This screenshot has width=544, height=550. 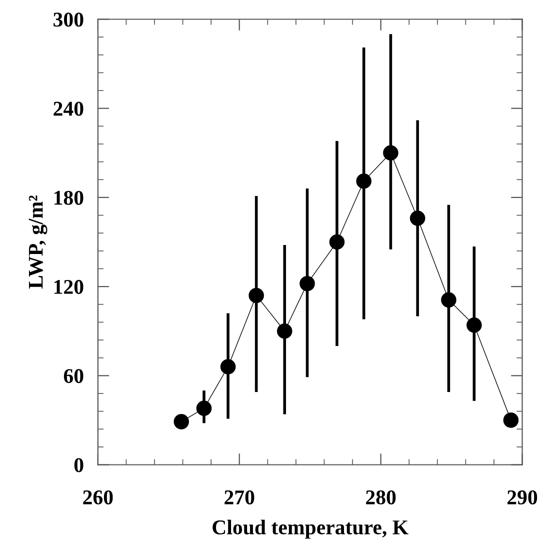 I want to click on y-tick-label: 300, so click(x=69, y=19).